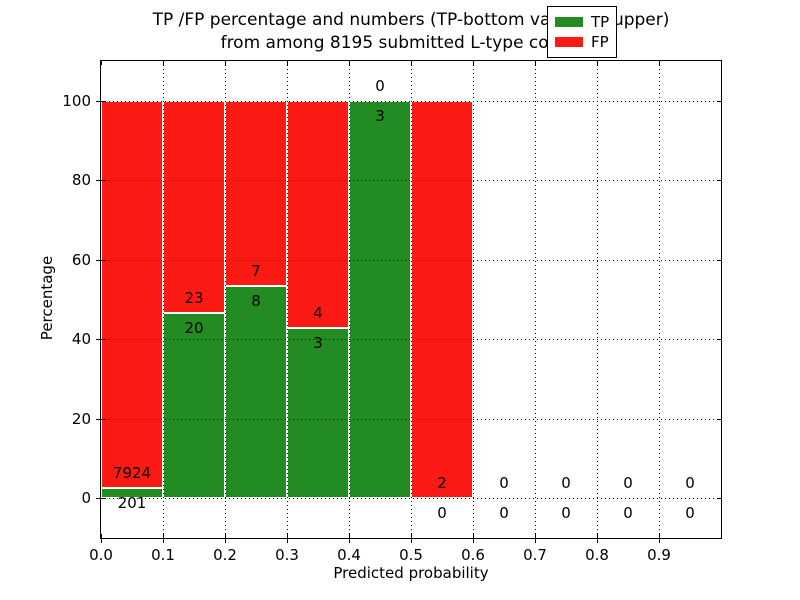 The width and height of the screenshot is (800, 600). What do you see at coordinates (194, 328) in the screenshot?
I see `tp-count-label: 20` at bounding box center [194, 328].